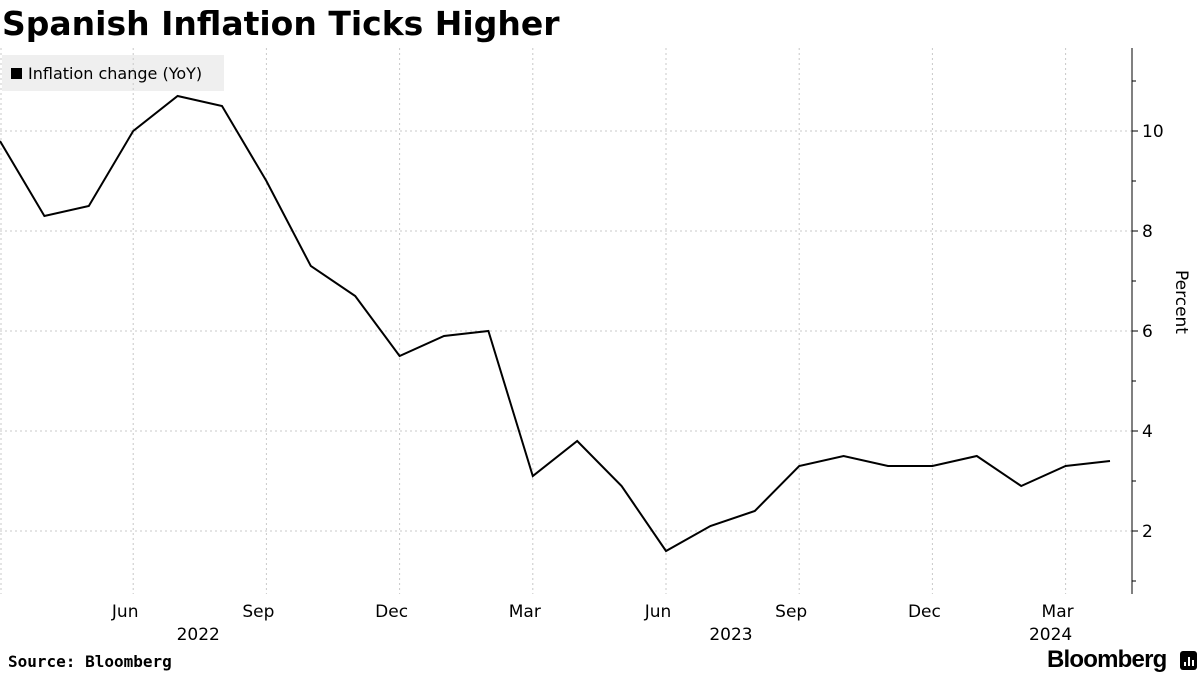 The height and width of the screenshot is (675, 1200). Describe the element at coordinates (125, 612) in the screenshot. I see `x-tick-label-2022-06: Jun` at that location.